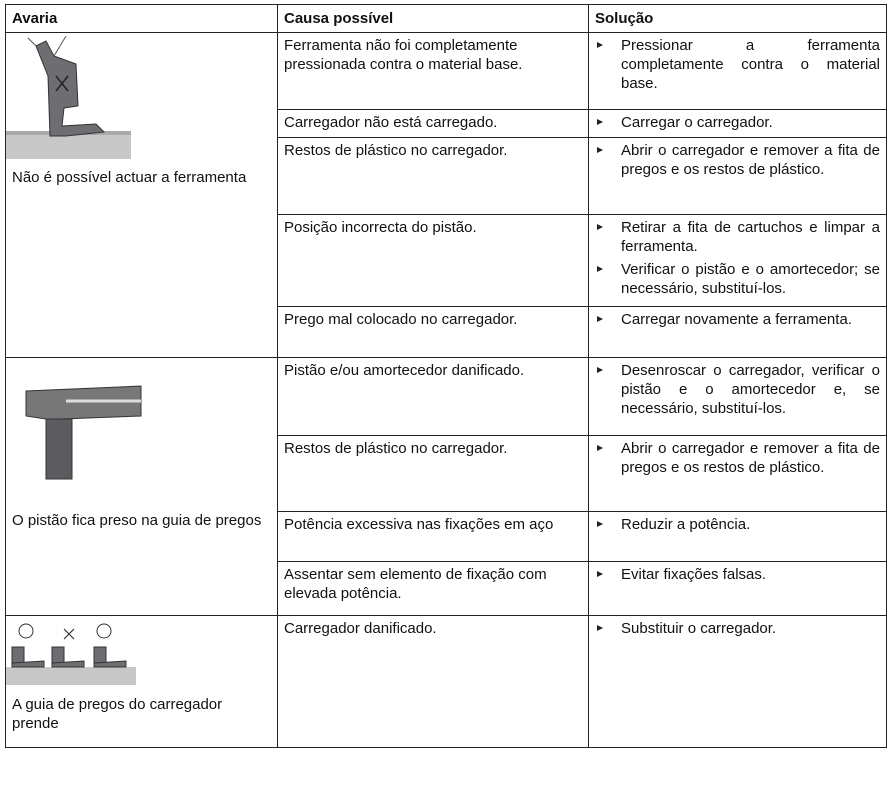 The height and width of the screenshot is (811, 891). I want to click on solution-item: Carregar novamente a ferramenta., so click(737, 319).